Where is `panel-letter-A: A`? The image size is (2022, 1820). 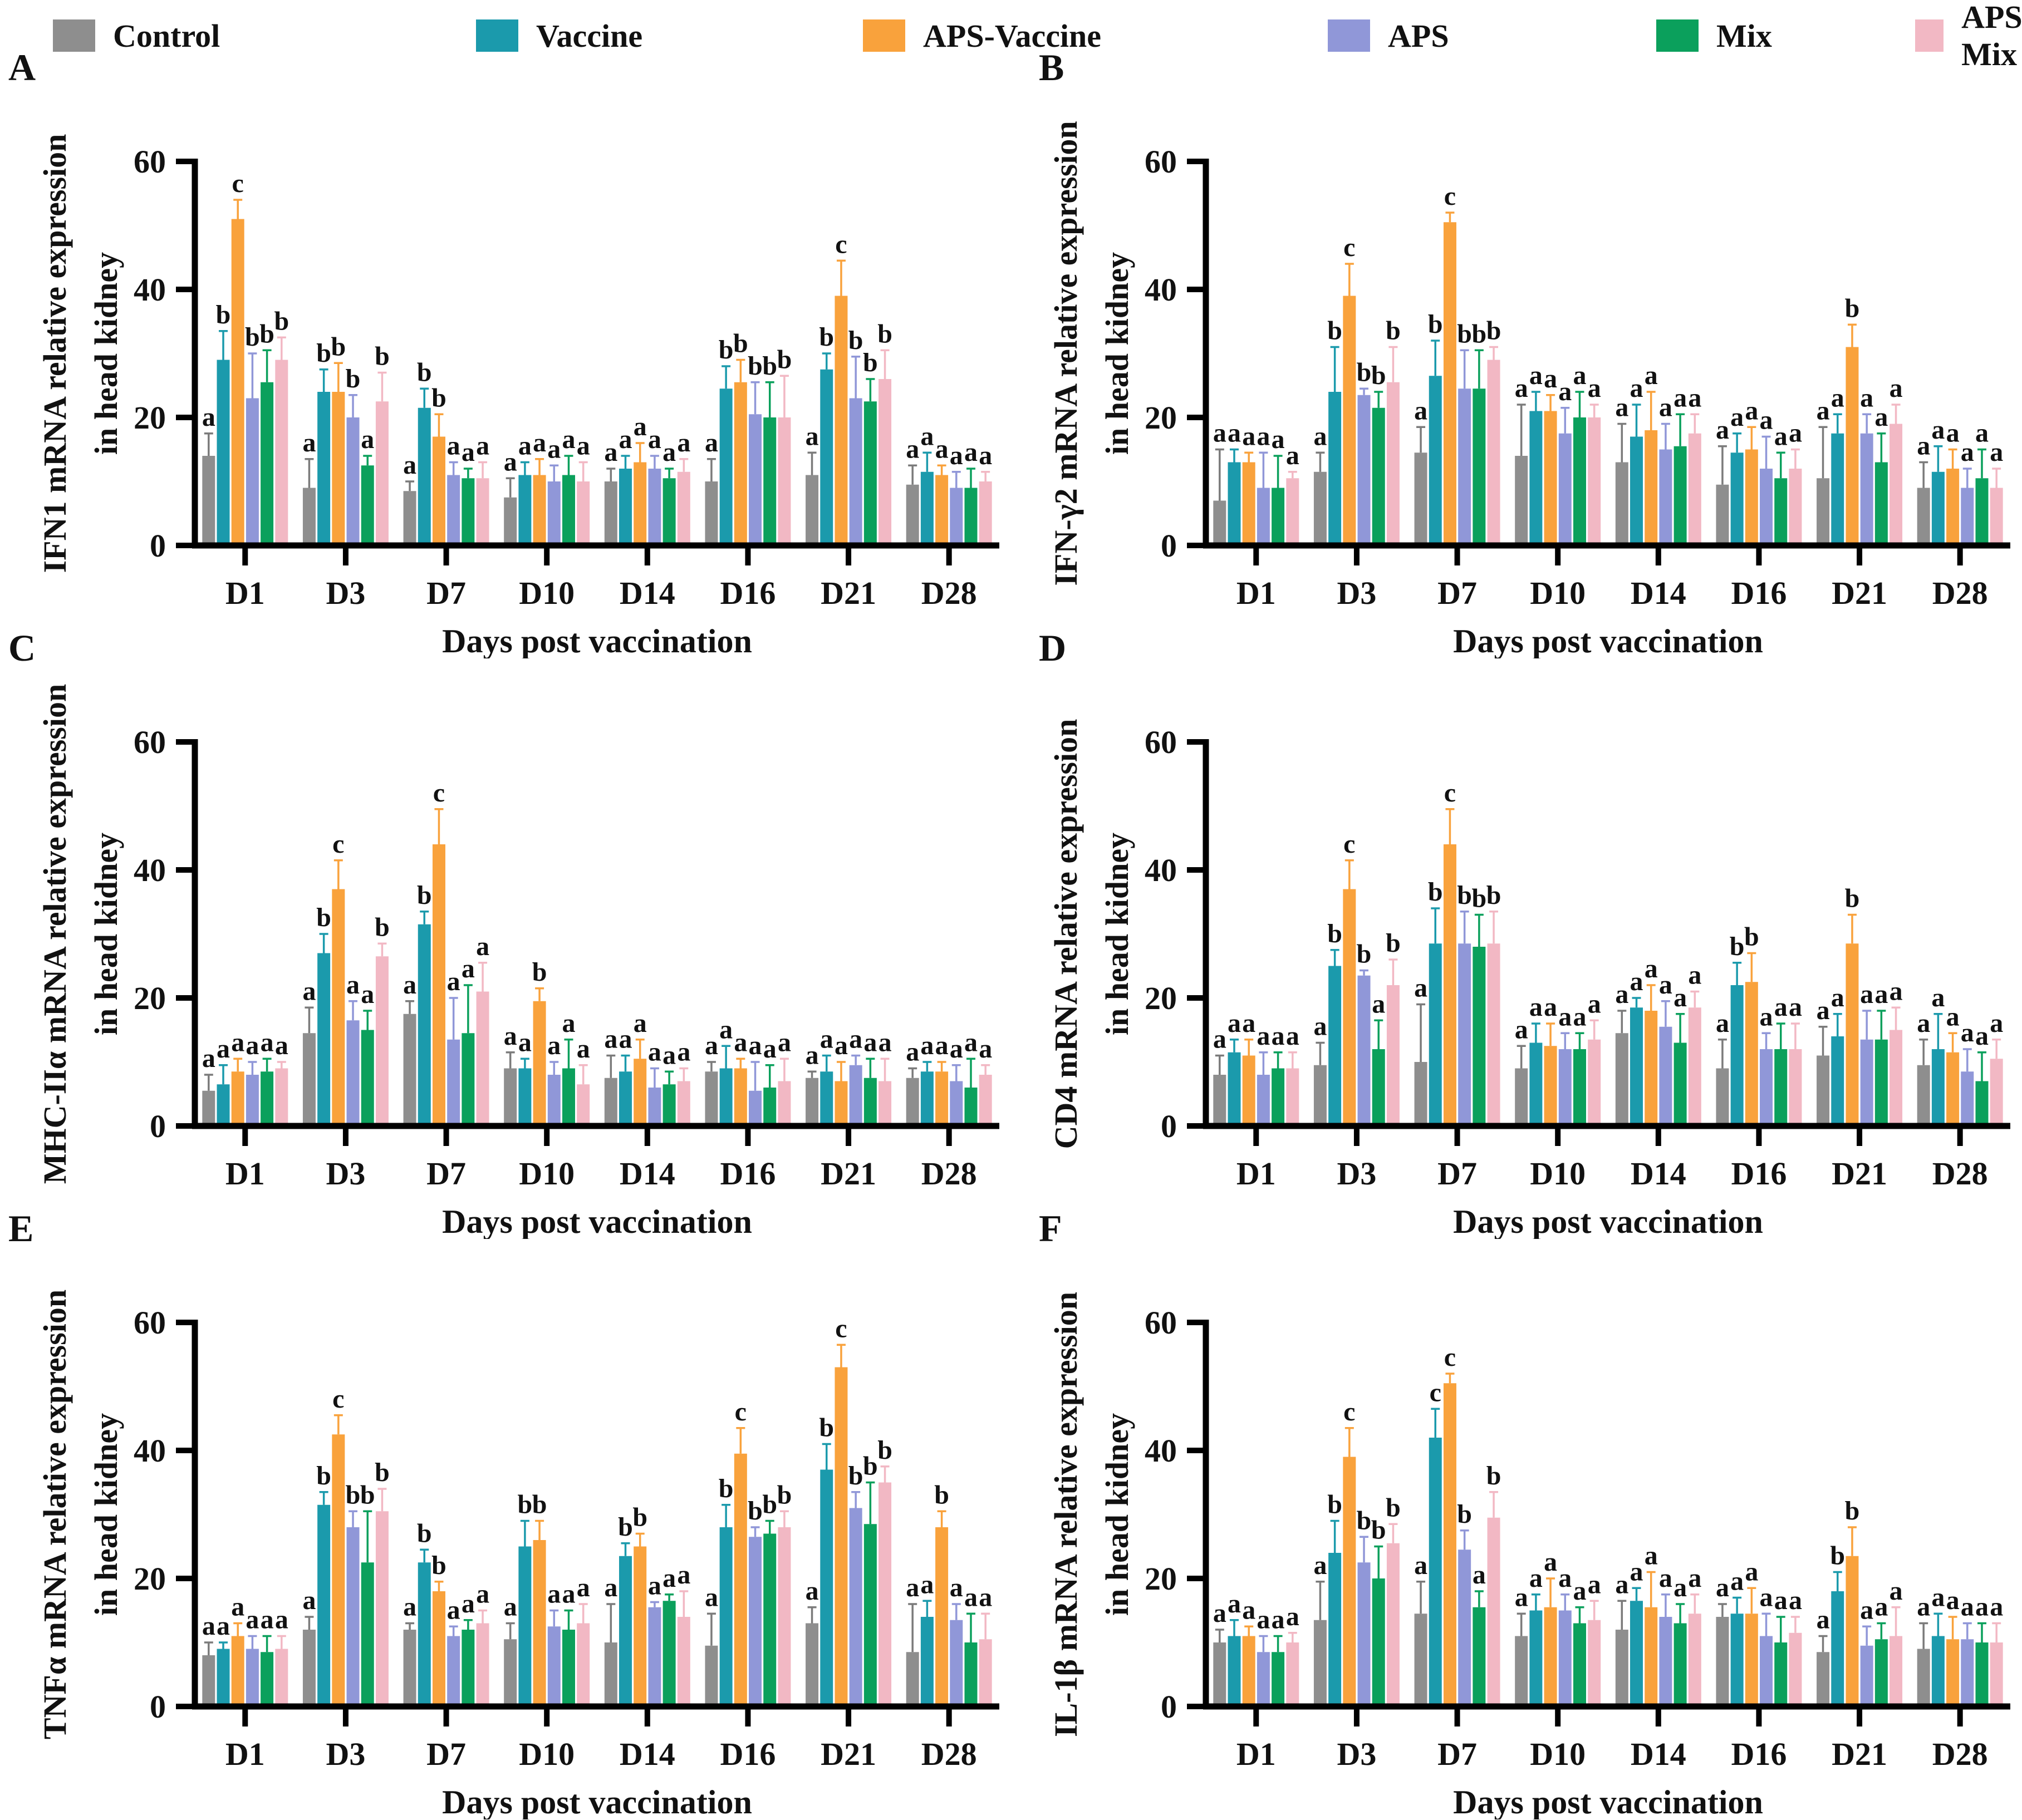 panel-letter-A: A is located at coordinates (22, 67).